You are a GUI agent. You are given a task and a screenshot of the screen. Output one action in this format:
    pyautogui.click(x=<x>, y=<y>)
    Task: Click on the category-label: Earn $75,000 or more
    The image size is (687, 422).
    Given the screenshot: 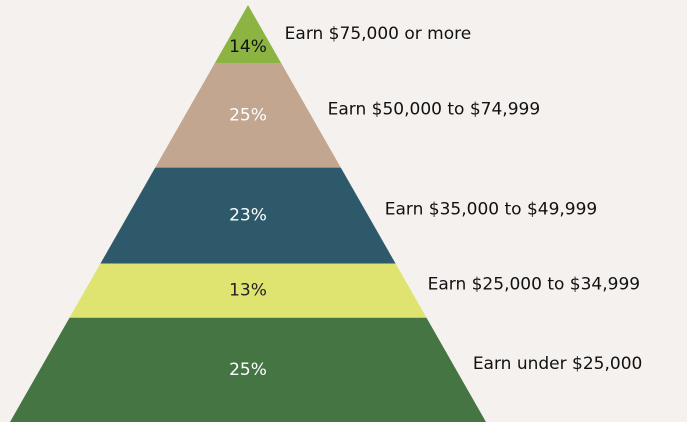 What is the action you would take?
    pyautogui.click(x=378, y=34)
    